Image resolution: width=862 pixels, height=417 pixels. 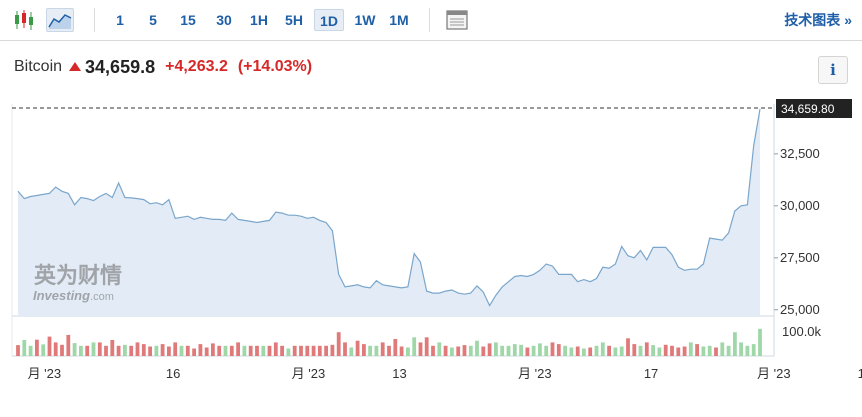 I want to click on x-tick-label: 13, so click(x=399, y=373).